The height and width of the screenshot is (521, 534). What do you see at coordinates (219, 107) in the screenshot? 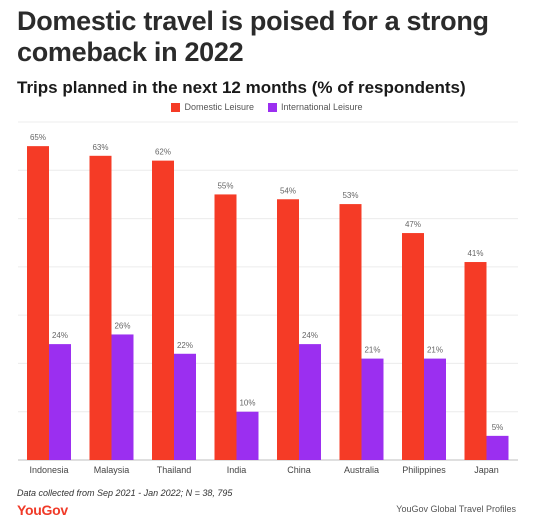
I see `legend-label-domestic: Domestic Leisure` at bounding box center [219, 107].